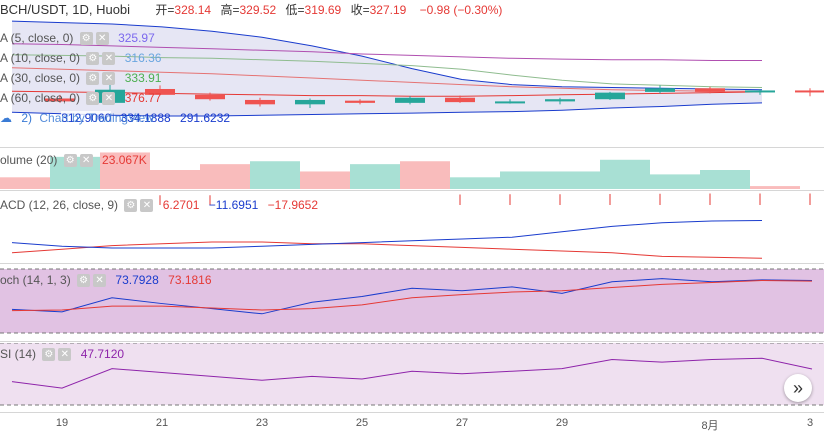 The image size is (824, 437). What do you see at coordinates (62, 423) in the screenshot?
I see `time-axis-tick-label: 19` at bounding box center [62, 423].